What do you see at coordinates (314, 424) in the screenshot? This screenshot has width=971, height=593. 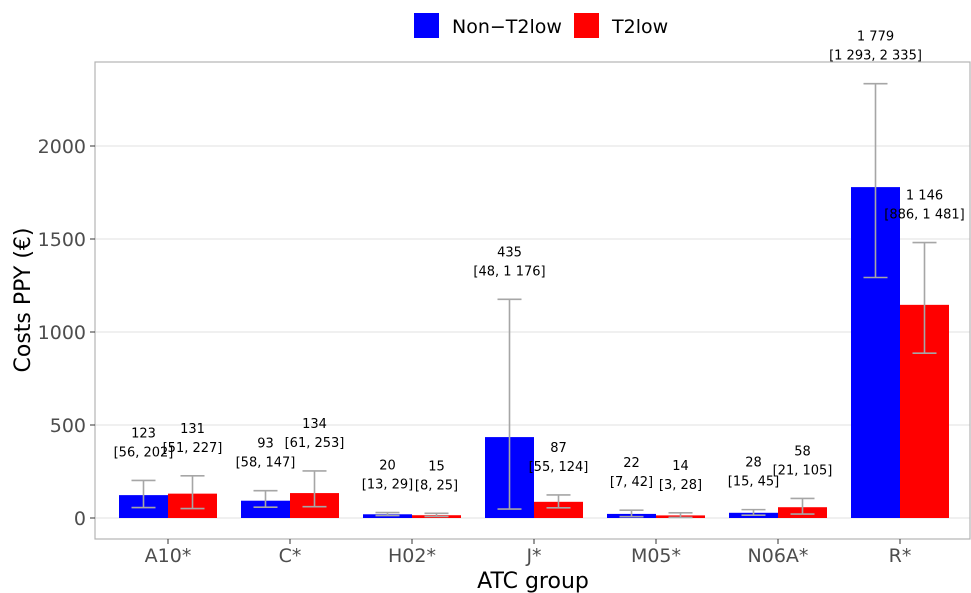 I see `data-label-value: 134` at bounding box center [314, 424].